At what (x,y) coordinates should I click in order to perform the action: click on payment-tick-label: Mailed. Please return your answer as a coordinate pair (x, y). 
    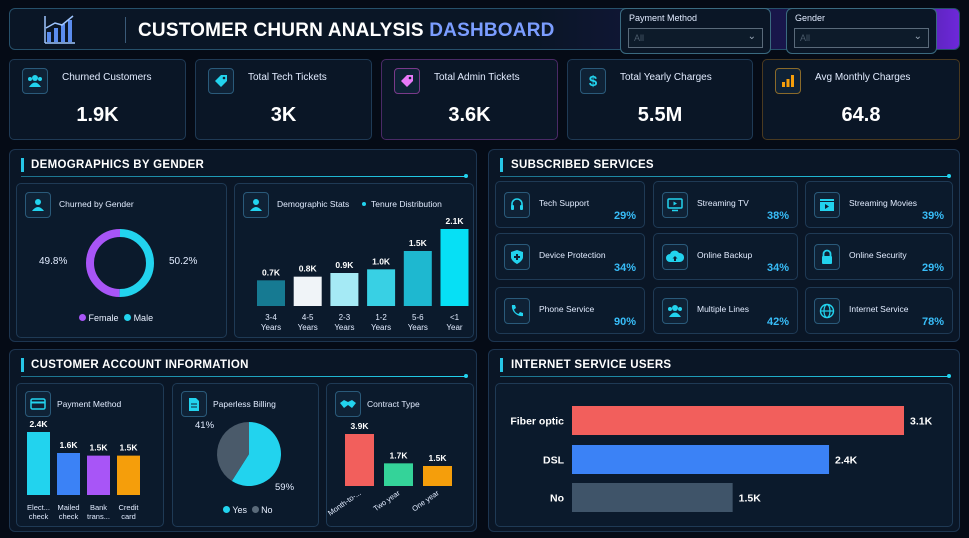
    Looking at the image, I should click on (68, 507).